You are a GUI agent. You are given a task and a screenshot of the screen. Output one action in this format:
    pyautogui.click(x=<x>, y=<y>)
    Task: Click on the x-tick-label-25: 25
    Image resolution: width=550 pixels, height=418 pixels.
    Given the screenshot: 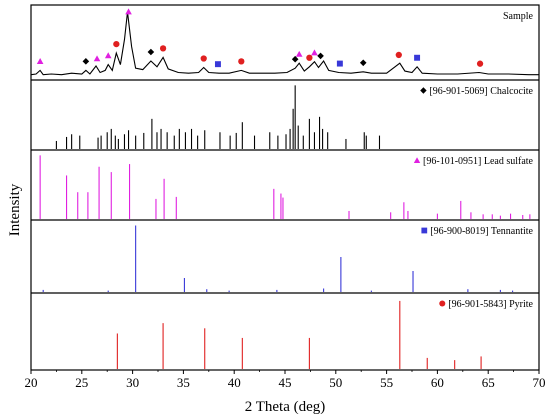 What is the action you would take?
    pyautogui.click(x=81, y=382)
    